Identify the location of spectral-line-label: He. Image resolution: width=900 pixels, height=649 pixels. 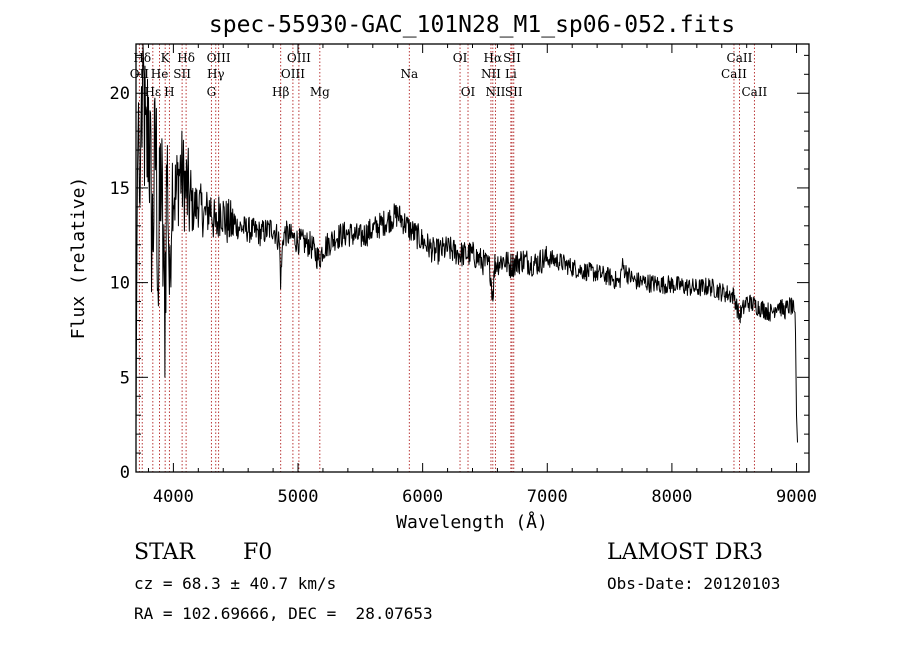
(160, 74).